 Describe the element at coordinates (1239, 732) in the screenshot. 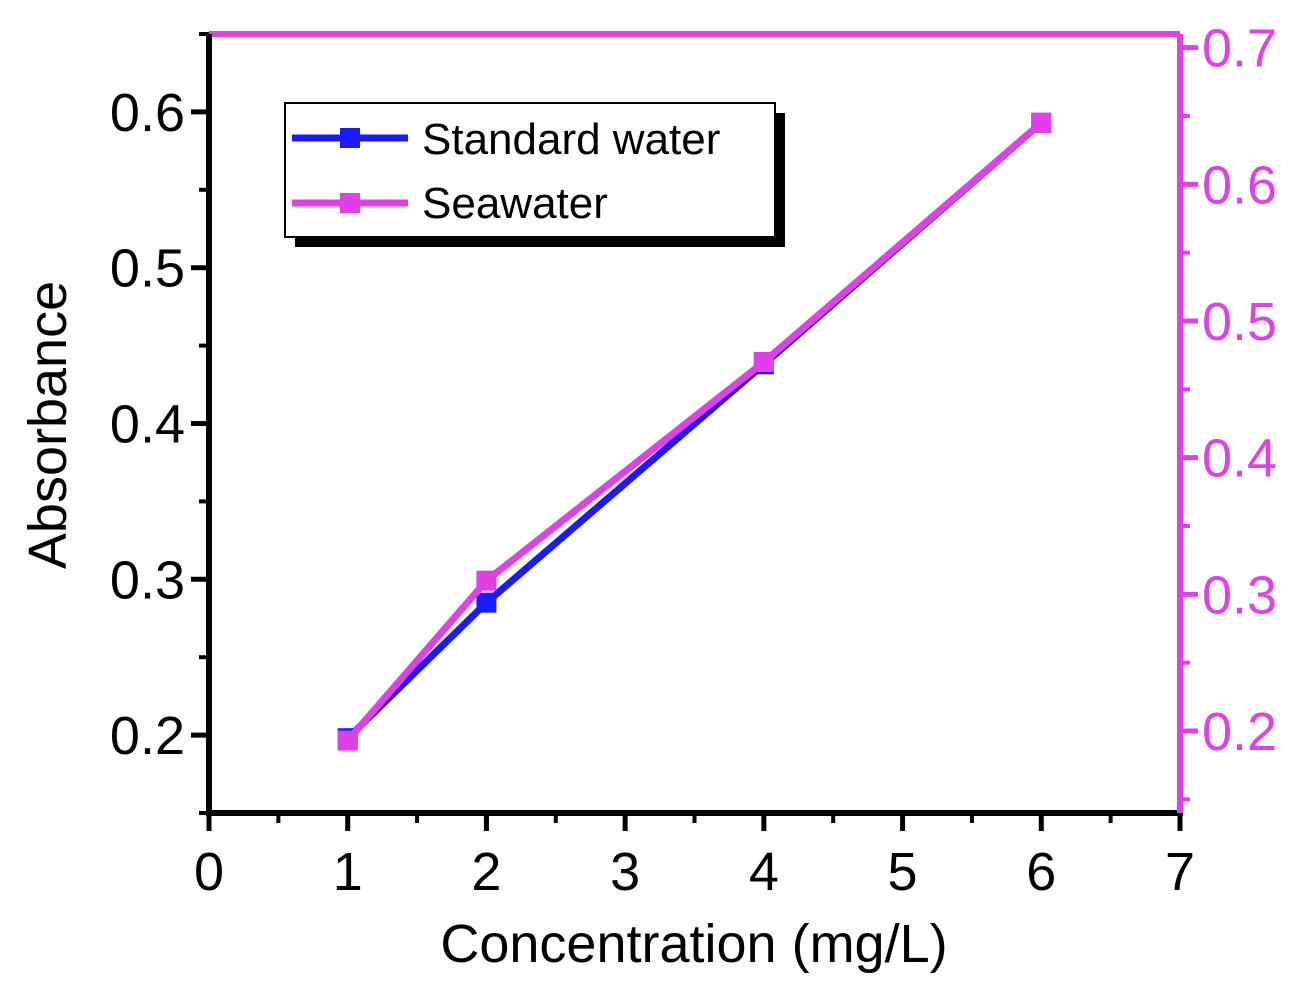

I see `y2-tick-label-0.2: 0.2` at that location.